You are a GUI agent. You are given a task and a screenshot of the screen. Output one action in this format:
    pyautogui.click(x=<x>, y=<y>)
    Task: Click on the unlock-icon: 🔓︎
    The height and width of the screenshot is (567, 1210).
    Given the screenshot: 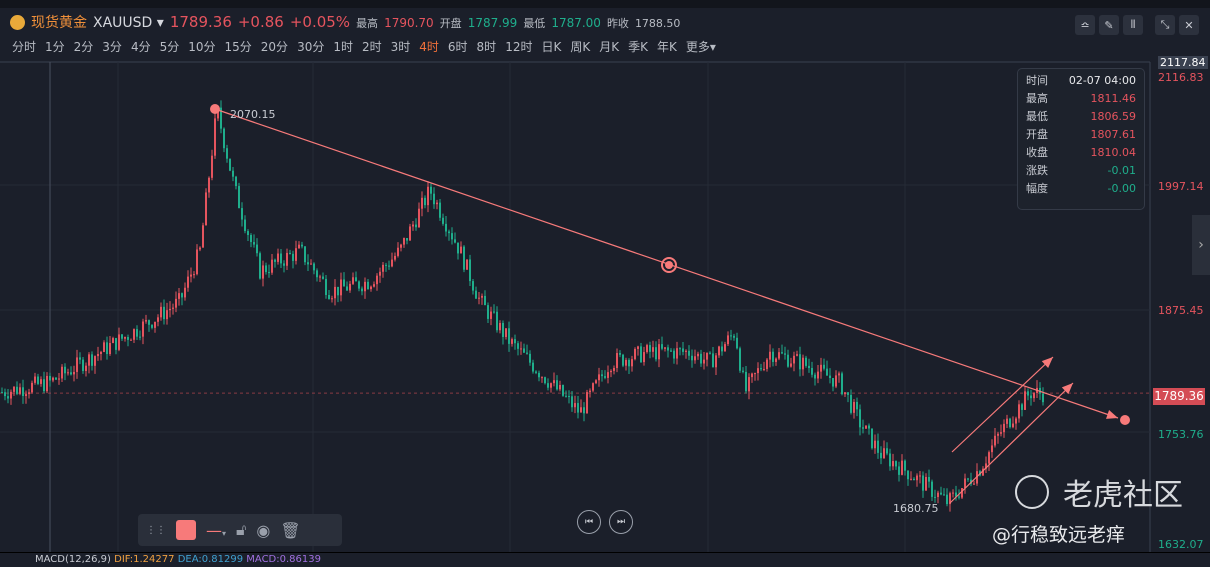 What is the action you would take?
    pyautogui.click(x=241, y=529)
    